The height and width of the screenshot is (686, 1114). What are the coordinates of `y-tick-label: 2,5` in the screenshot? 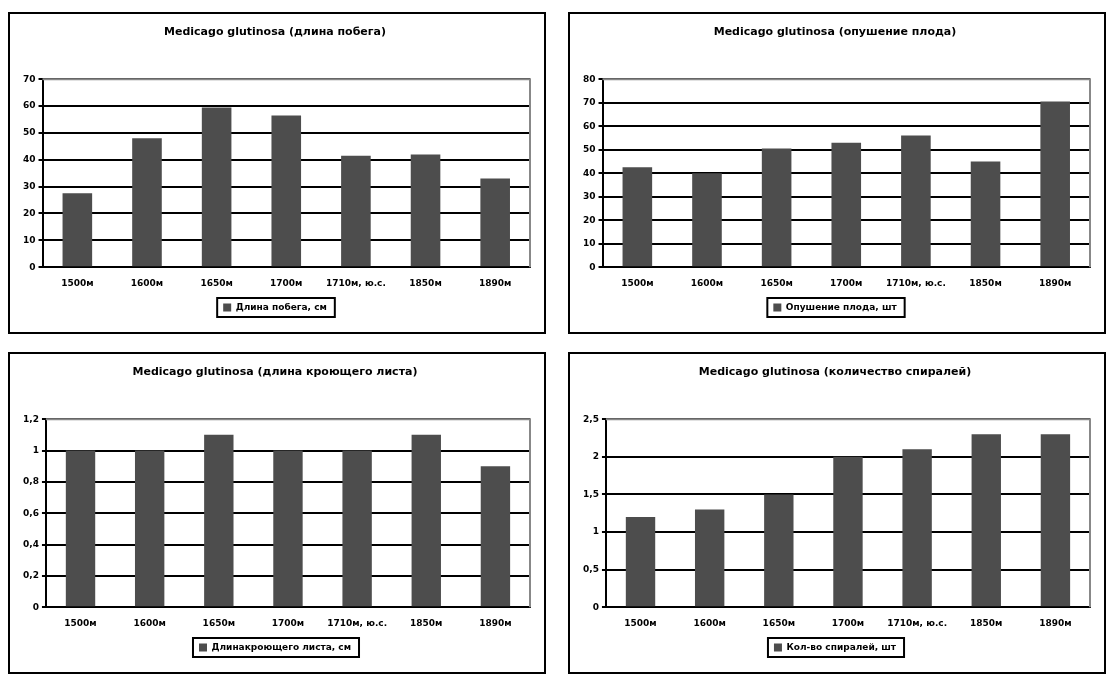 It's located at (590, 418).